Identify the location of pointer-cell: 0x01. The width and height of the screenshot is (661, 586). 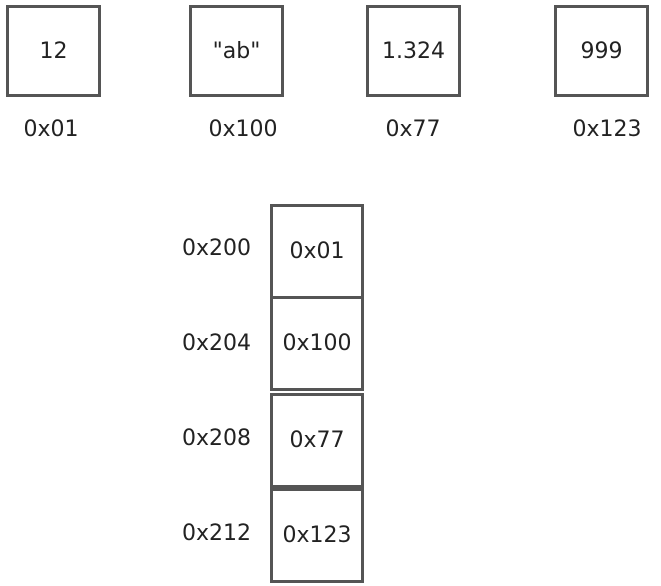
(317, 251).